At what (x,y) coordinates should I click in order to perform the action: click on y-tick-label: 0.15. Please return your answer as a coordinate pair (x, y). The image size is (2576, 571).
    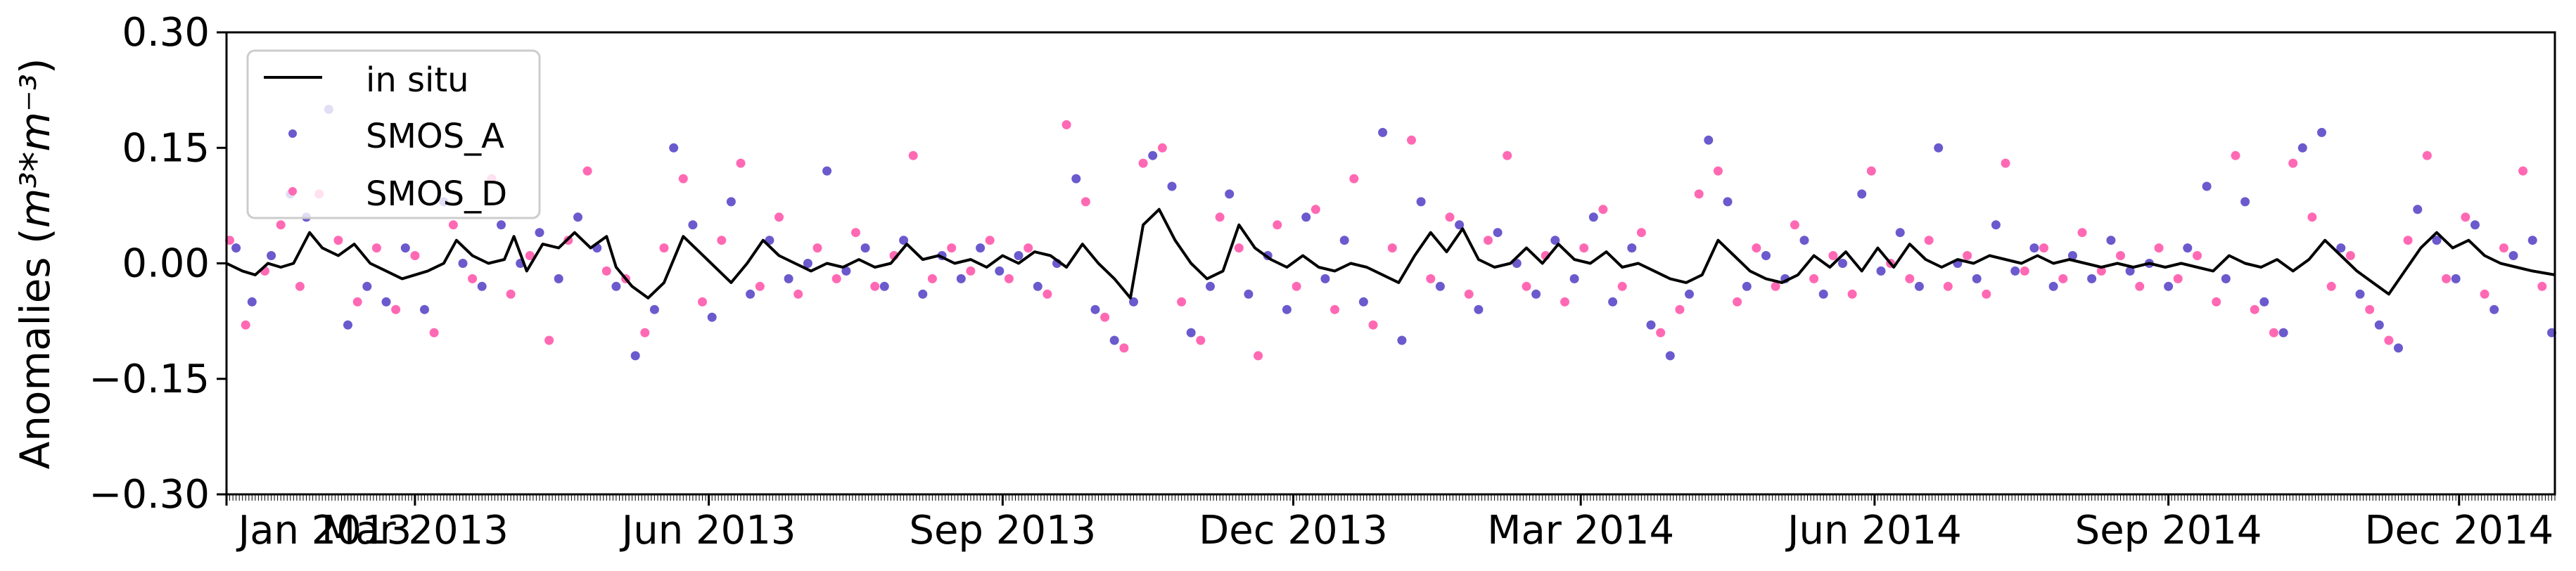
    Looking at the image, I should click on (166, 148).